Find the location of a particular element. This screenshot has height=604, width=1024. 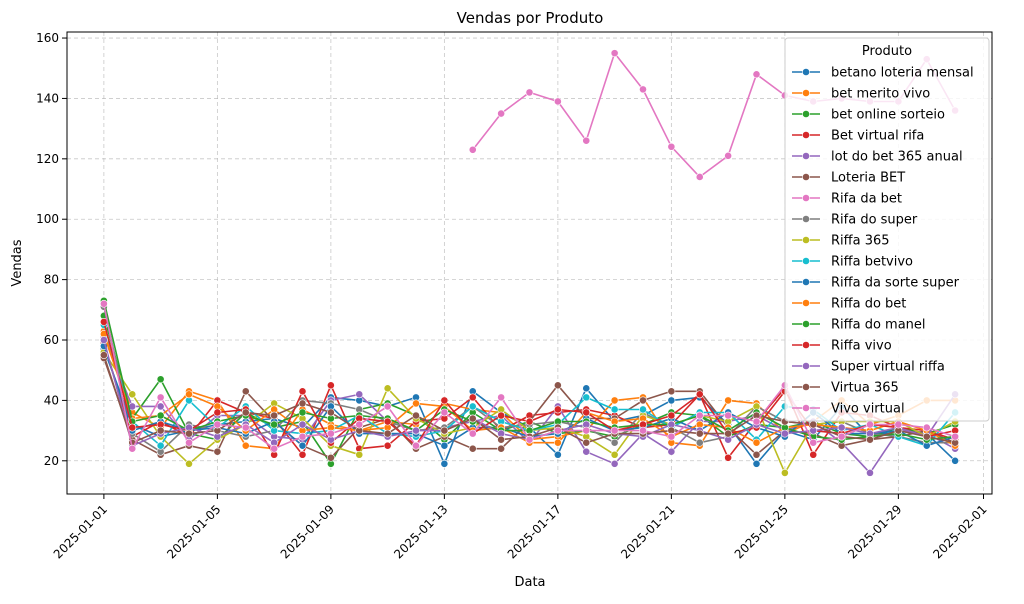

y-axis-title: Vendas is located at coordinates (17, 262).